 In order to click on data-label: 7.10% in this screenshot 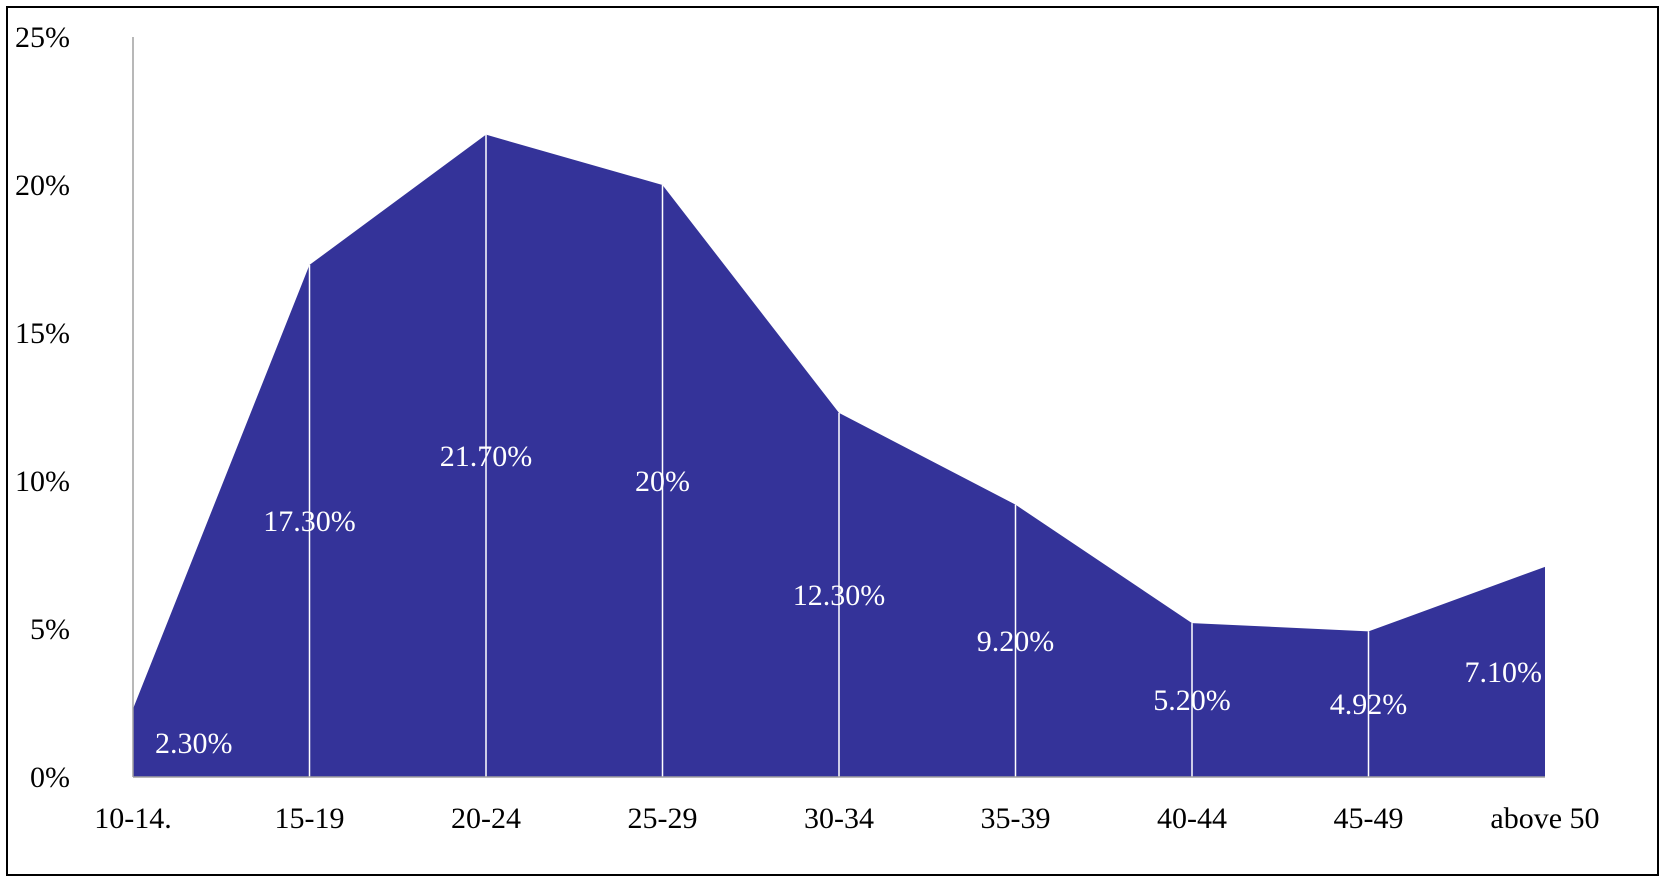, I will do `click(1504, 672)`.